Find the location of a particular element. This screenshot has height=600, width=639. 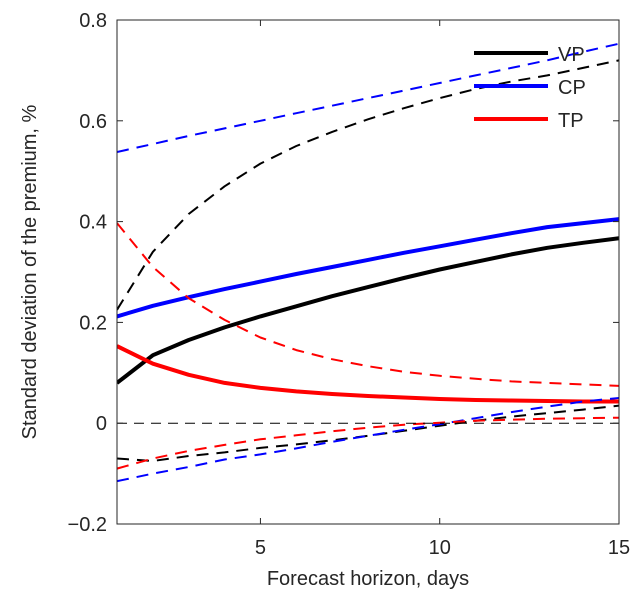

y-axis-label: Standard deviation of the premium, % is located at coordinates (30, 271).